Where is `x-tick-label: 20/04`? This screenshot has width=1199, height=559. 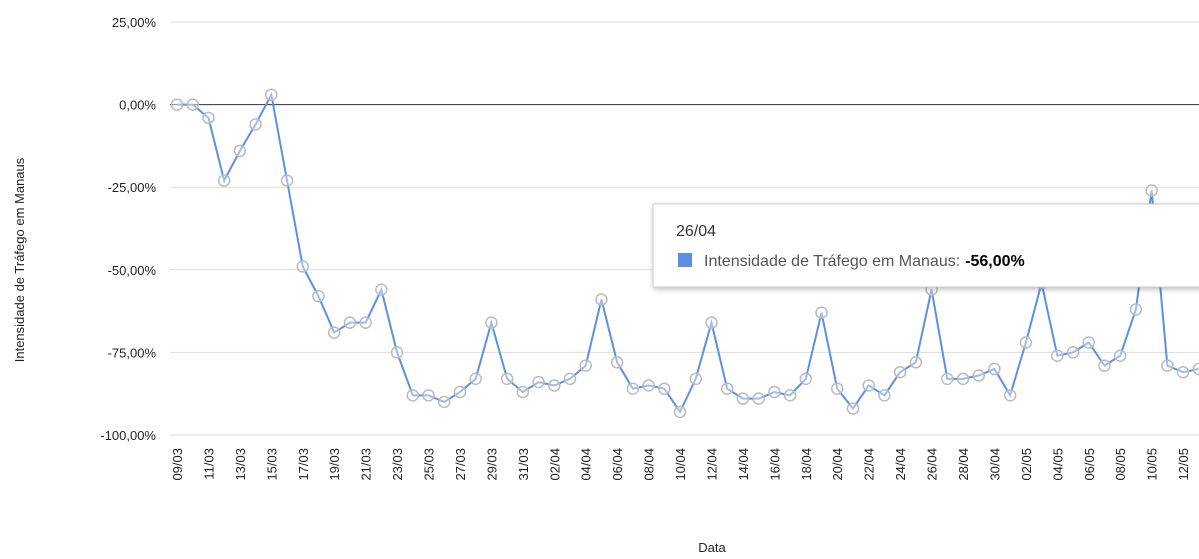 x-tick-label: 20/04 is located at coordinates (837, 464).